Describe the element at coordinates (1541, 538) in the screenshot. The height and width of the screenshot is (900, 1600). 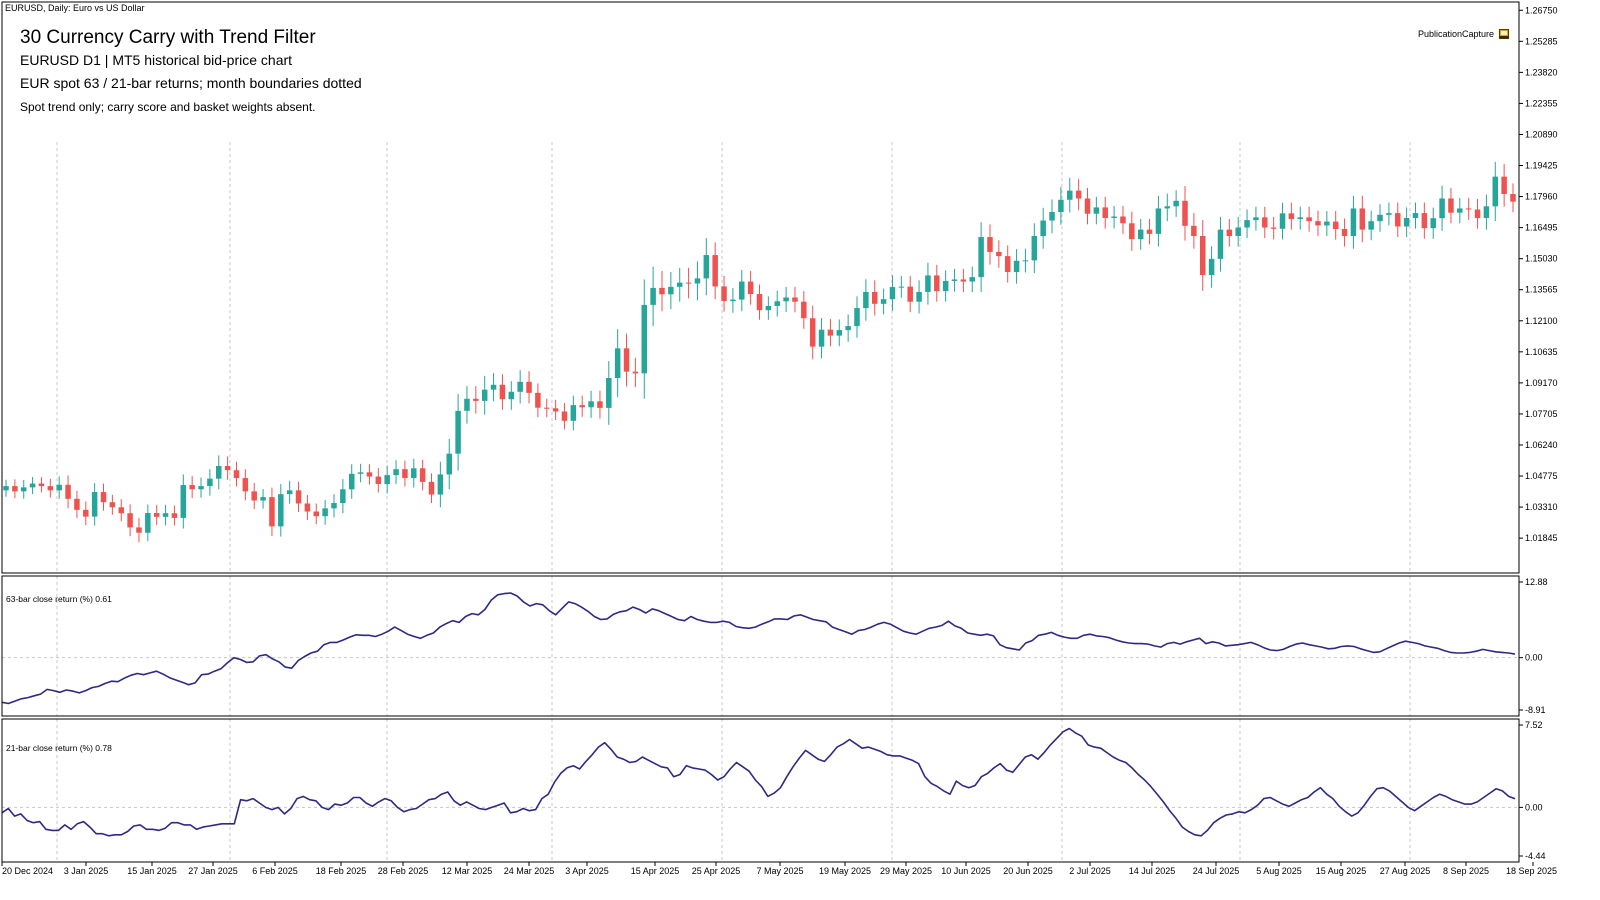
I see `price-tick-label: 1.01845` at that location.